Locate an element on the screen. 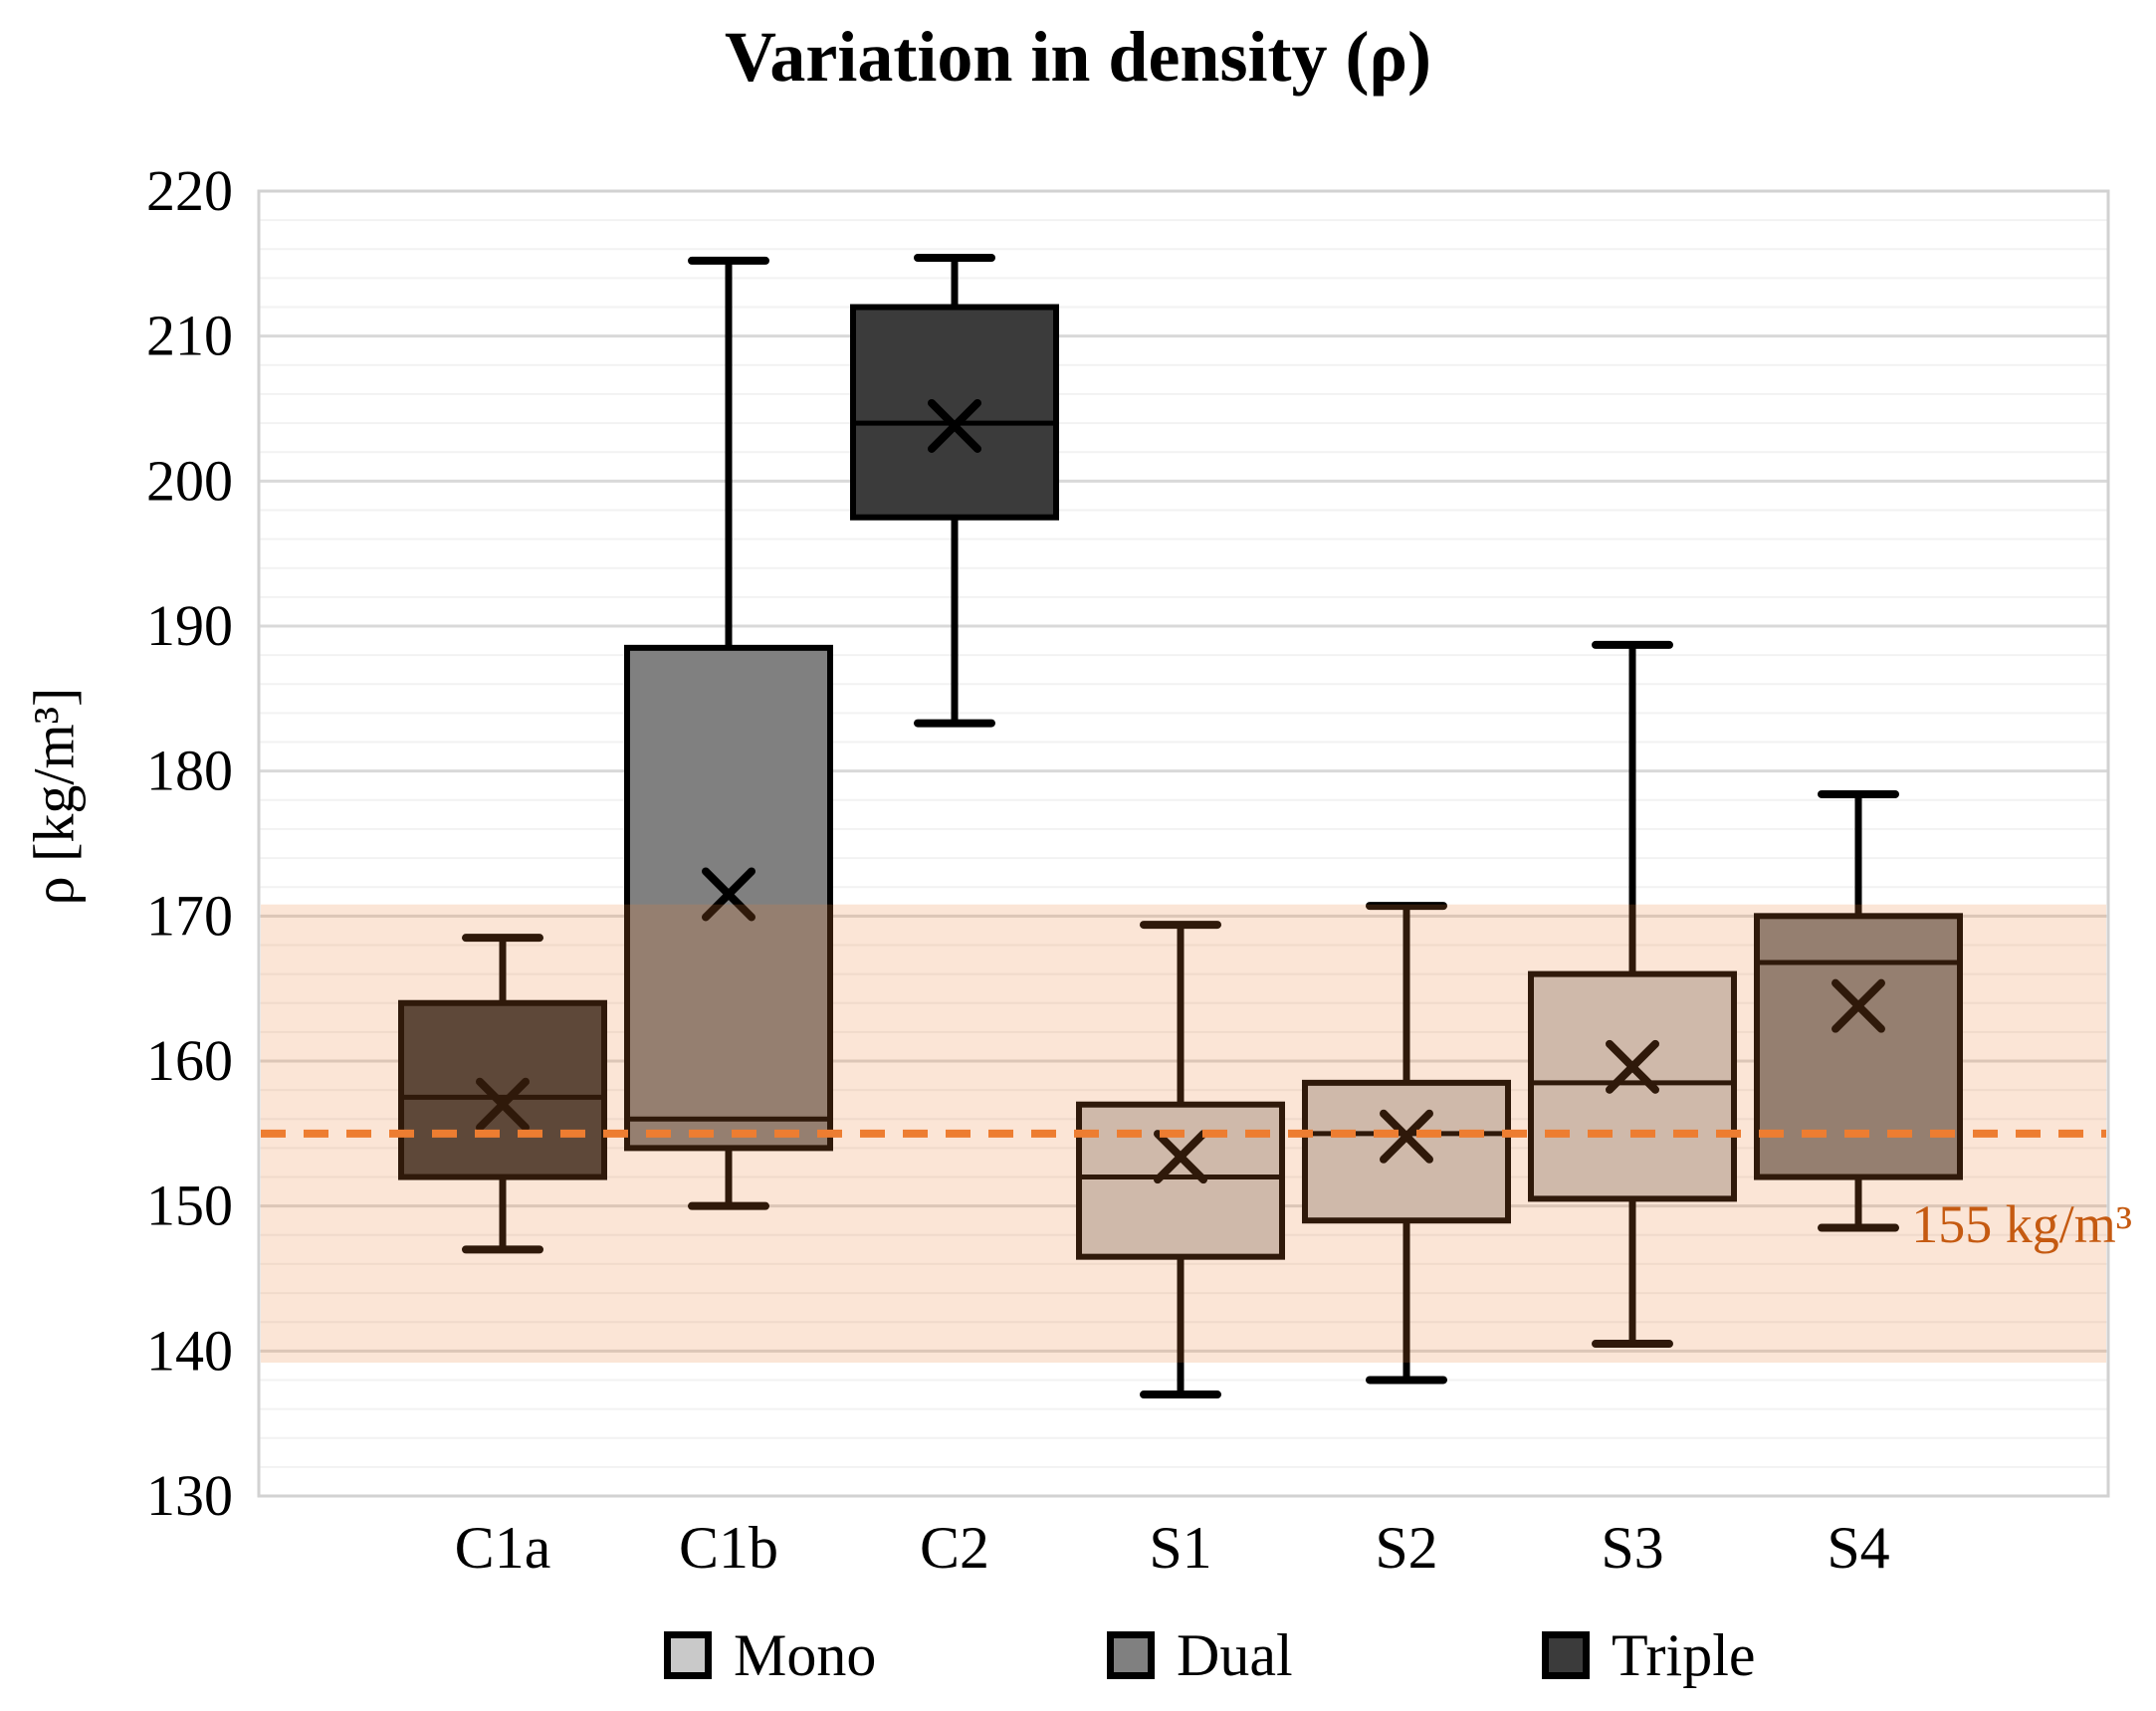  box-C1b is located at coordinates (728, 898).